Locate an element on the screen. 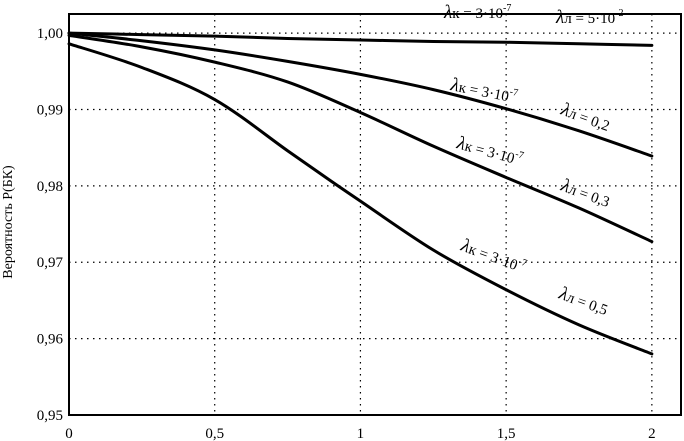 Image resolution: width=684 pixels, height=441 pixels. annotation-text: л = 5·10 is located at coordinates (589, 19).